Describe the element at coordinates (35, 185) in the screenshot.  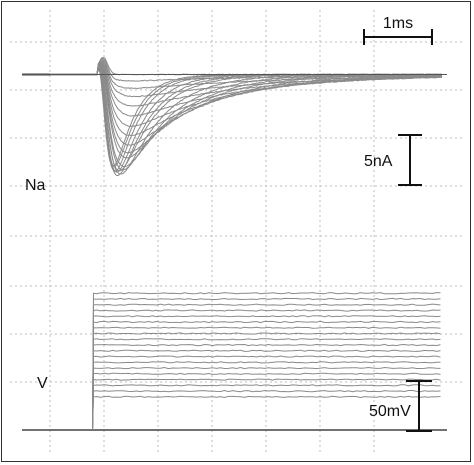
I see `na-panel-label: Na` at that location.